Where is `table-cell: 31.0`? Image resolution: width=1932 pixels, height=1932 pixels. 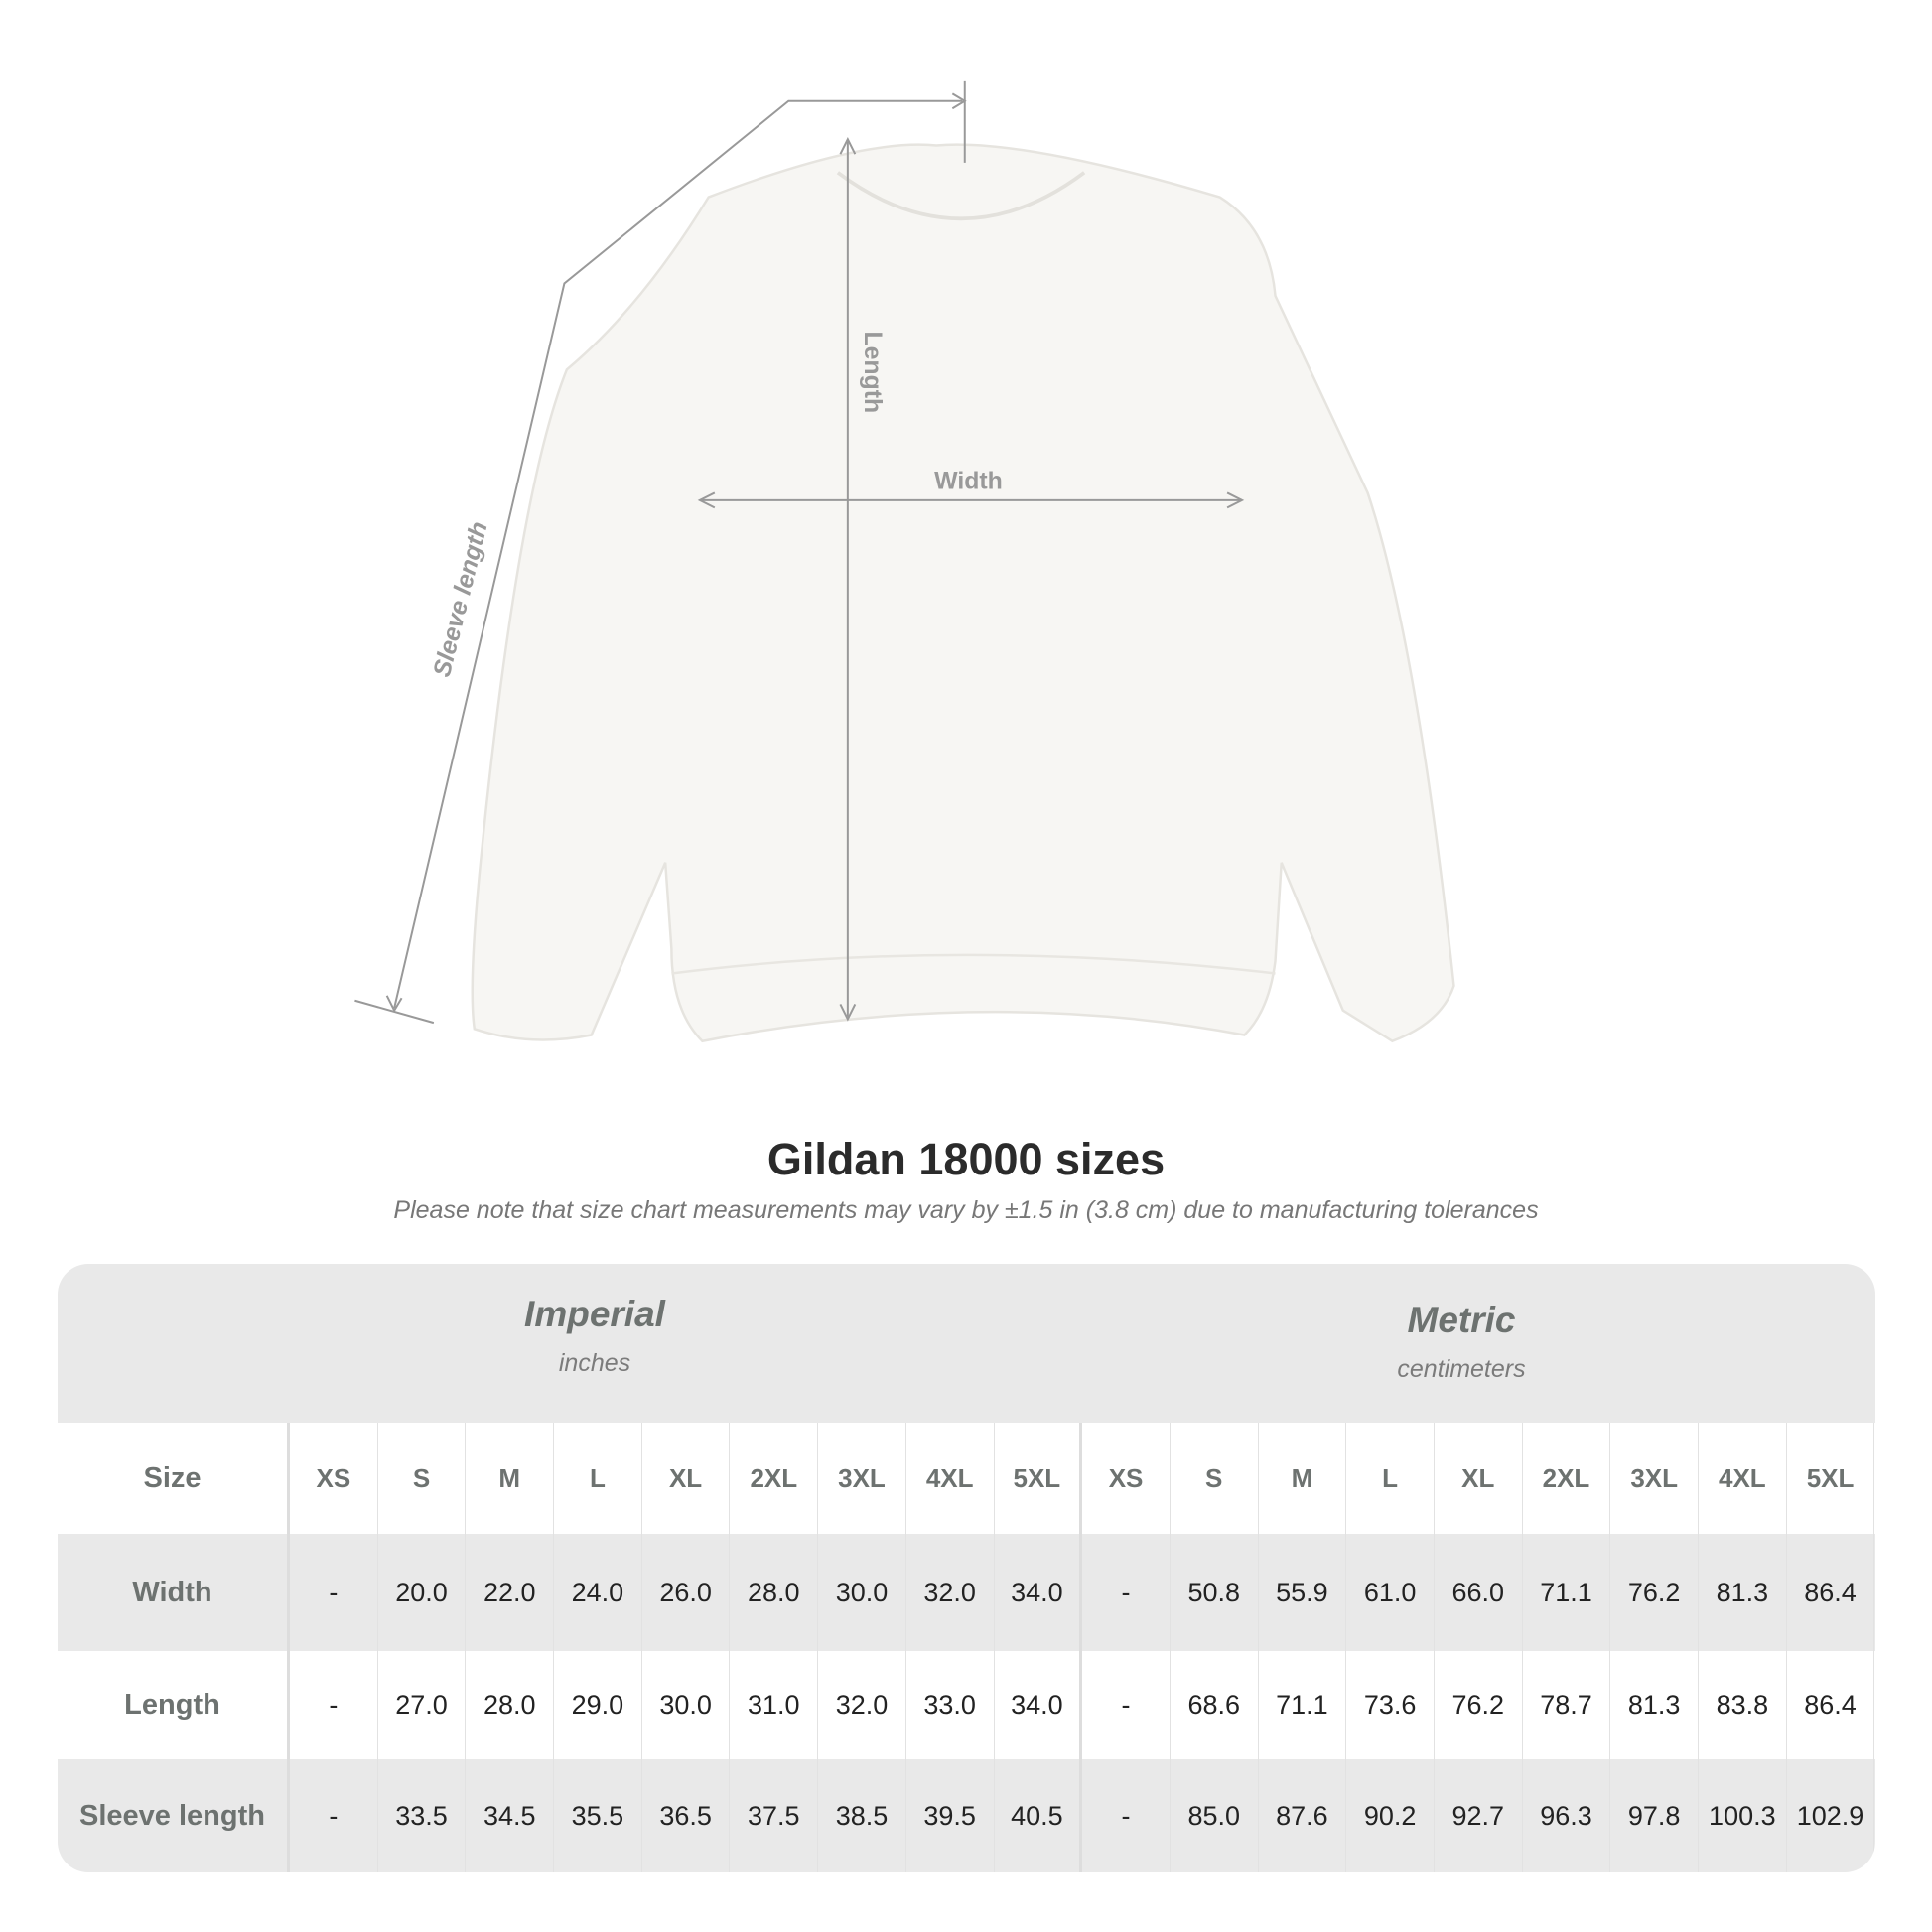 table-cell: 31.0 is located at coordinates (775, 1705).